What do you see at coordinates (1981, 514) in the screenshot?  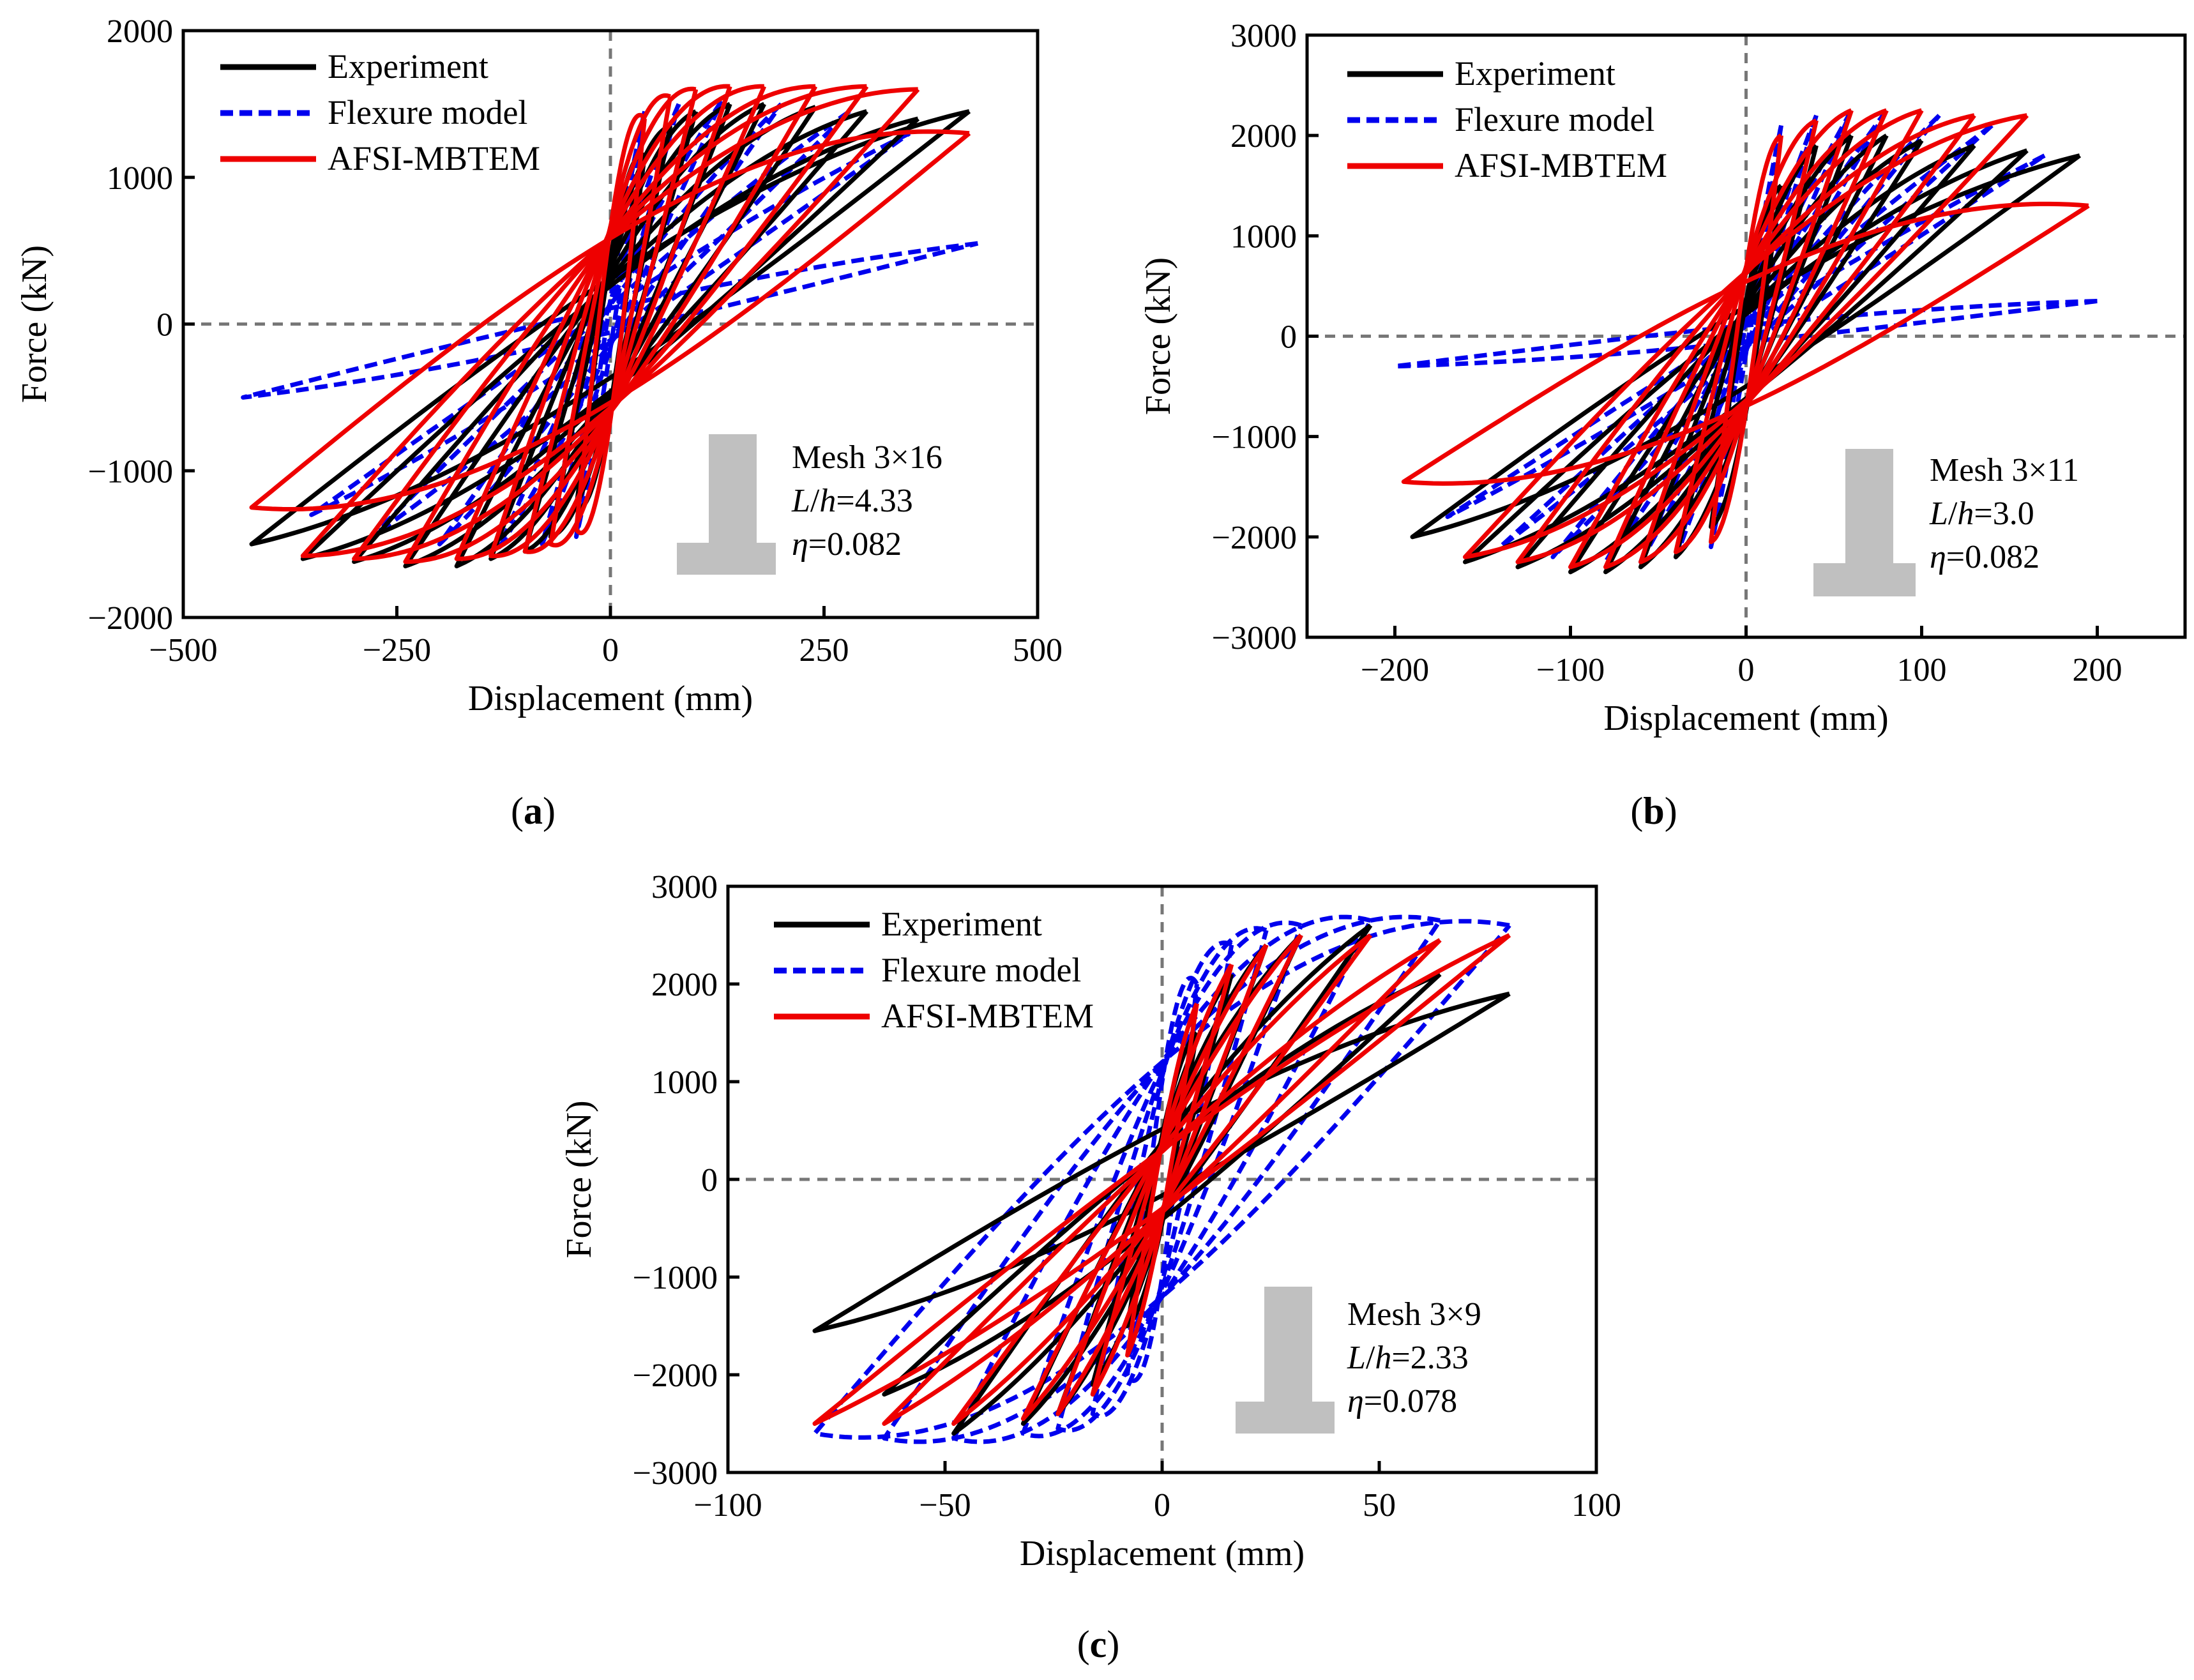 I see `aspect-ratio-label: L/h=3.0` at bounding box center [1981, 514].